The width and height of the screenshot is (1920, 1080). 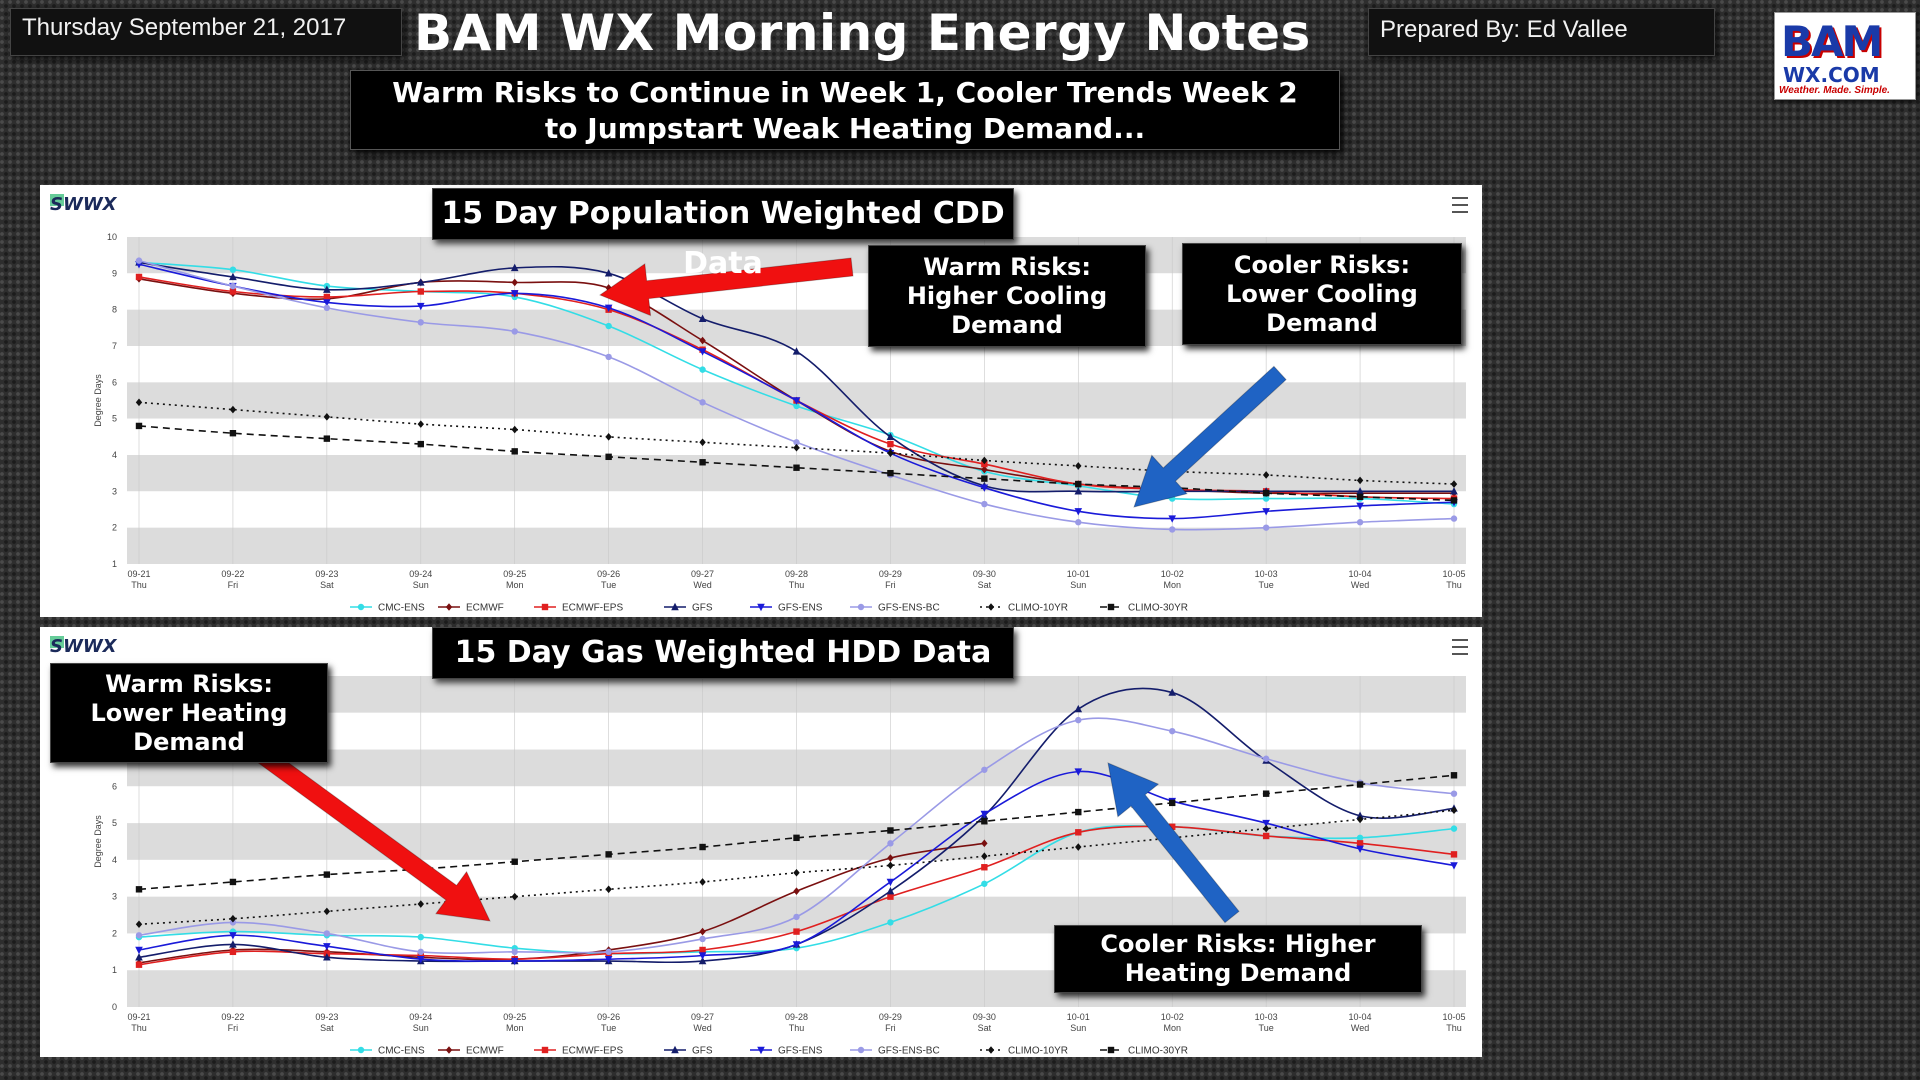 What do you see at coordinates (1078, 1017) in the screenshot?
I see `x-tick-label: 10-01` at bounding box center [1078, 1017].